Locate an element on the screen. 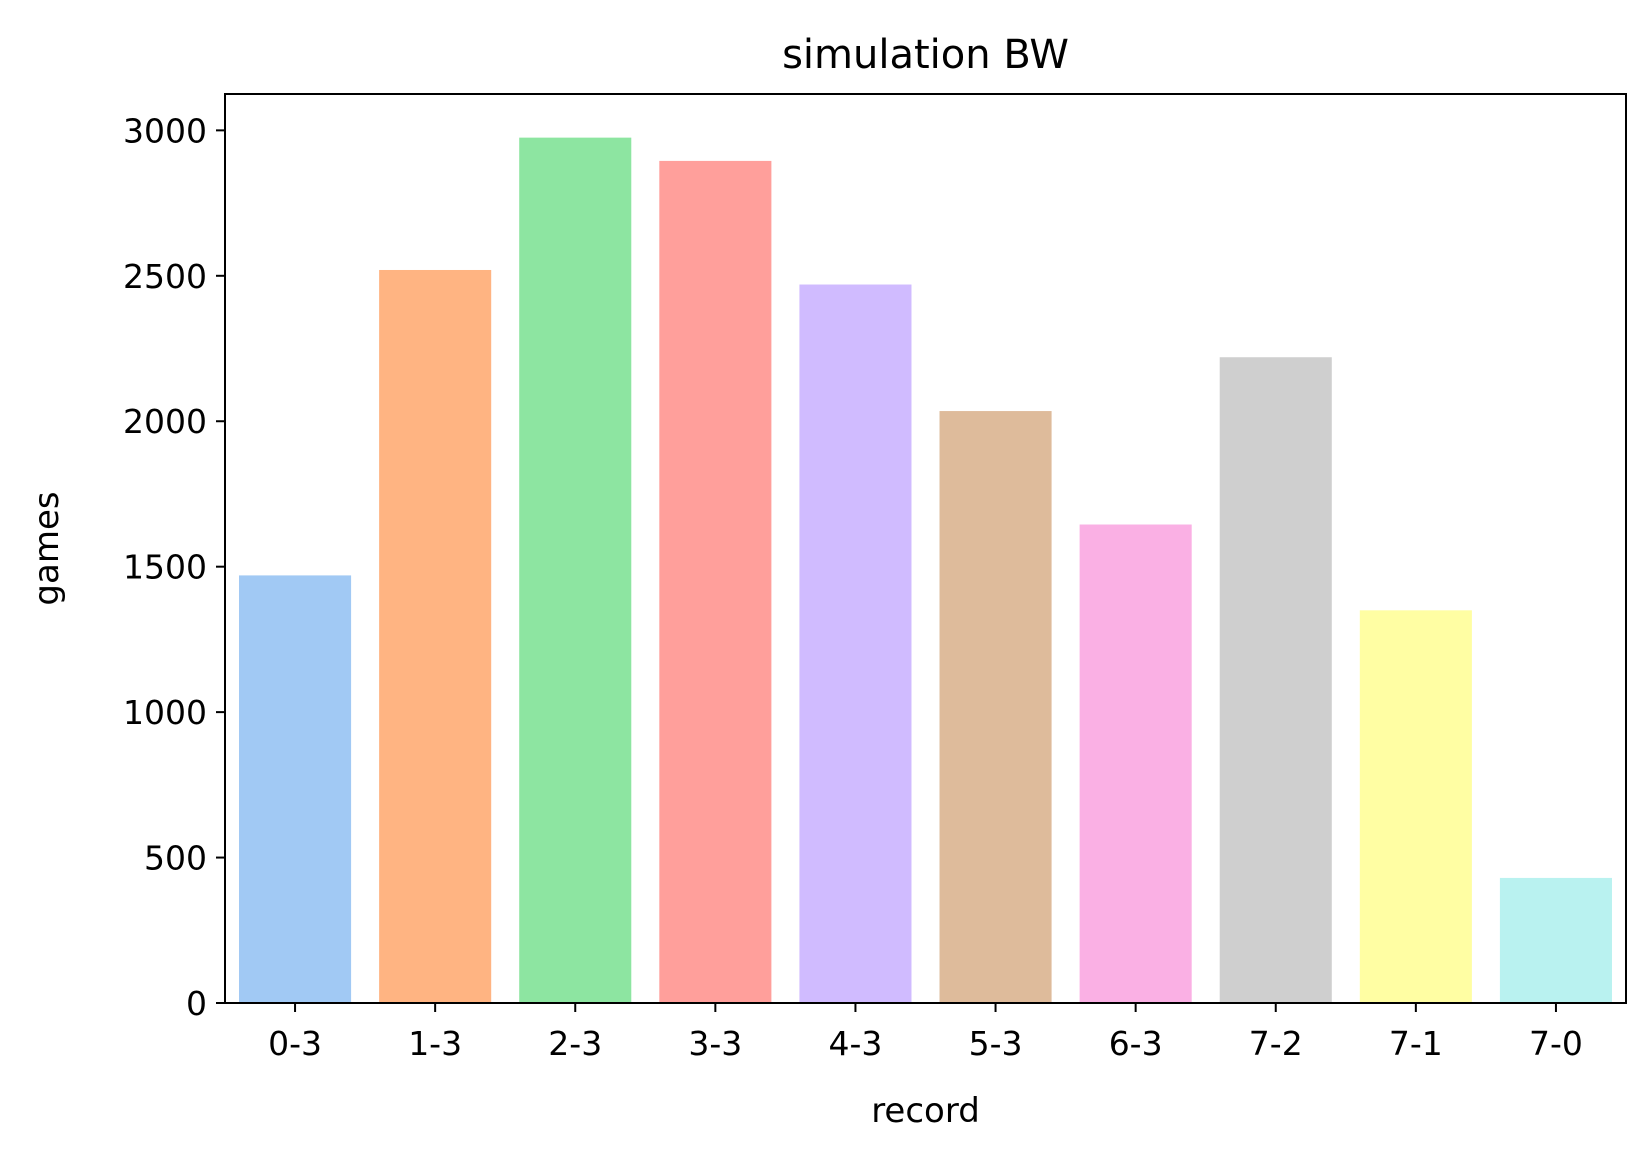 The image size is (1648, 1158). y-tick-label: 2000 is located at coordinates (165, 421).